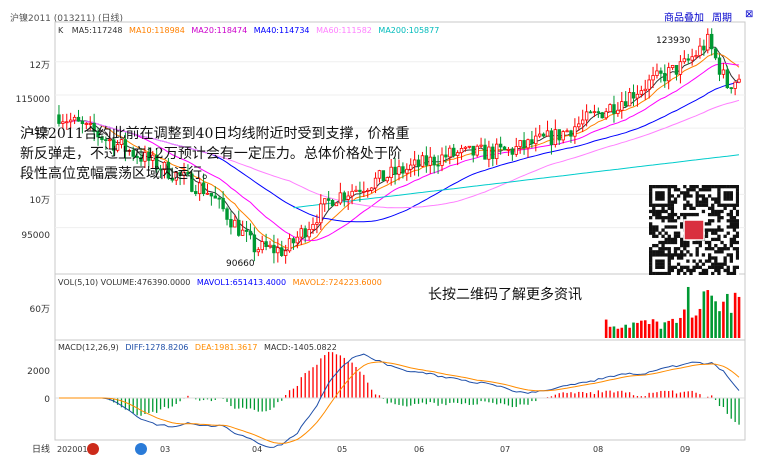 This screenshot has width=771, height=458. I want to click on high-label: 123930, so click(673, 41).